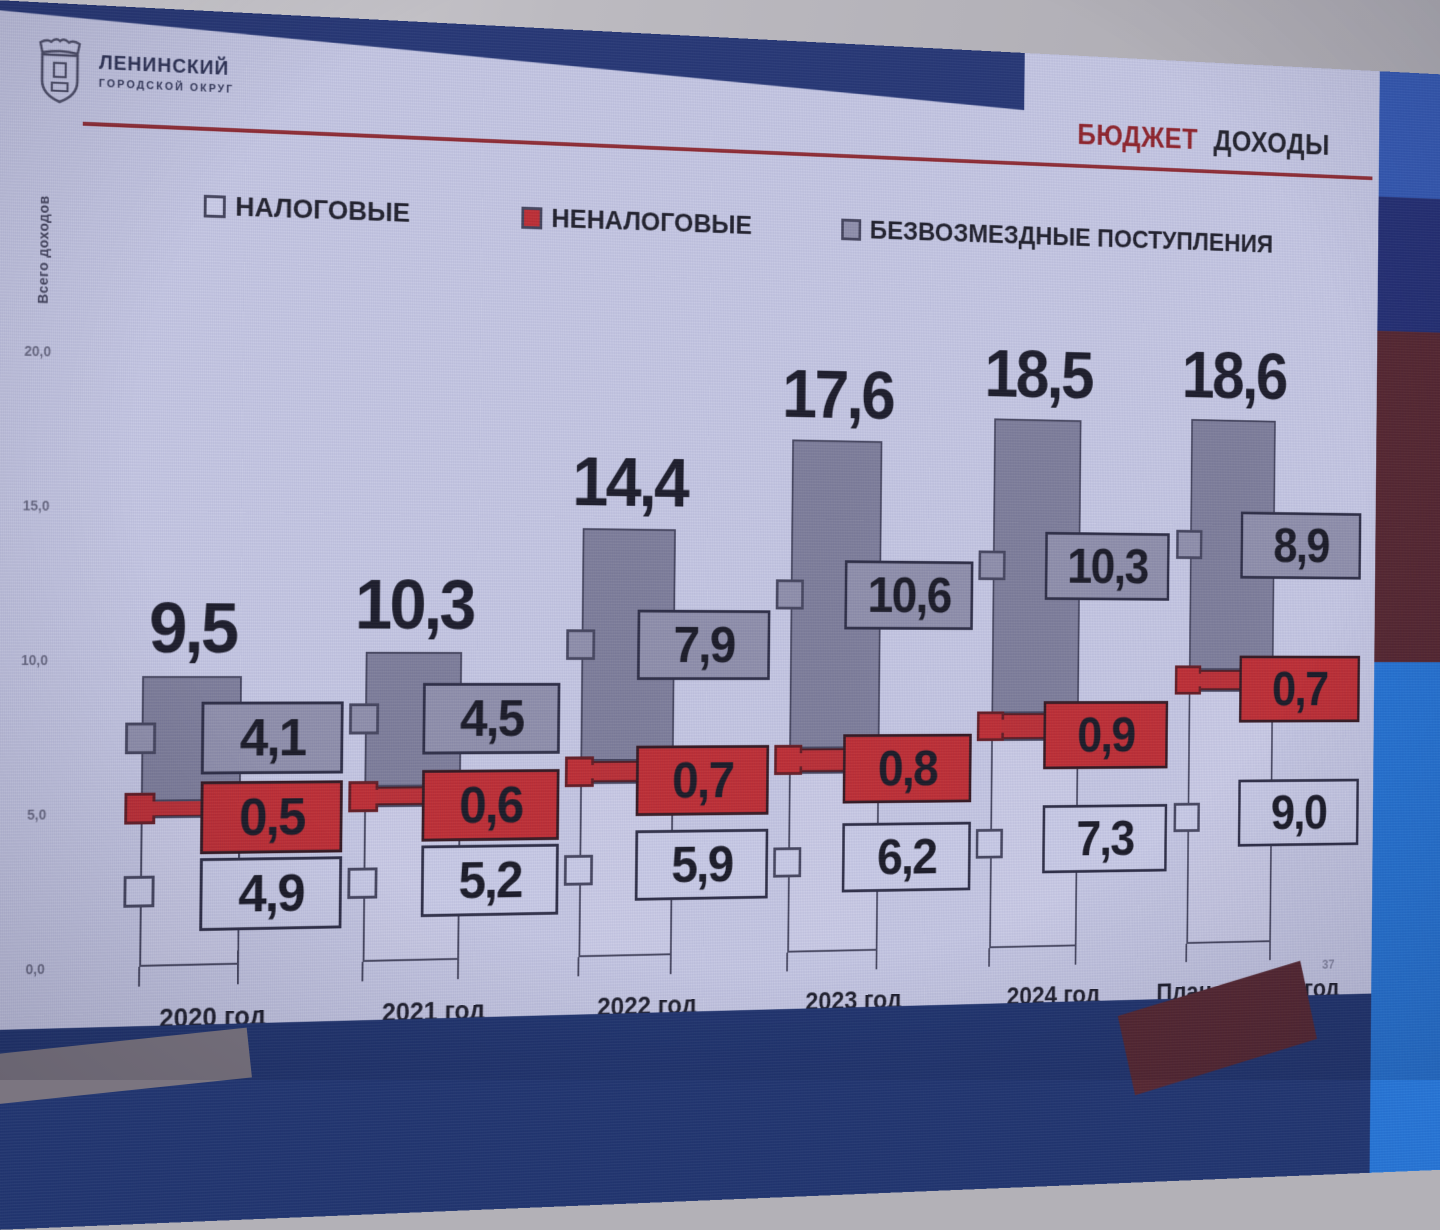 Image resolution: width=1440 pixels, height=1230 pixels. What do you see at coordinates (1328, 964) in the screenshot?
I see `page-number: 37` at bounding box center [1328, 964].